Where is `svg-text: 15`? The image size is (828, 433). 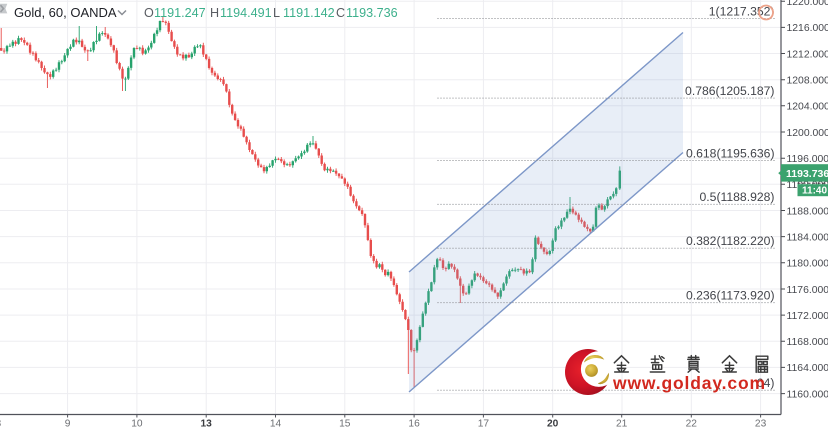
svg-text: 15 is located at coordinates (345, 423).